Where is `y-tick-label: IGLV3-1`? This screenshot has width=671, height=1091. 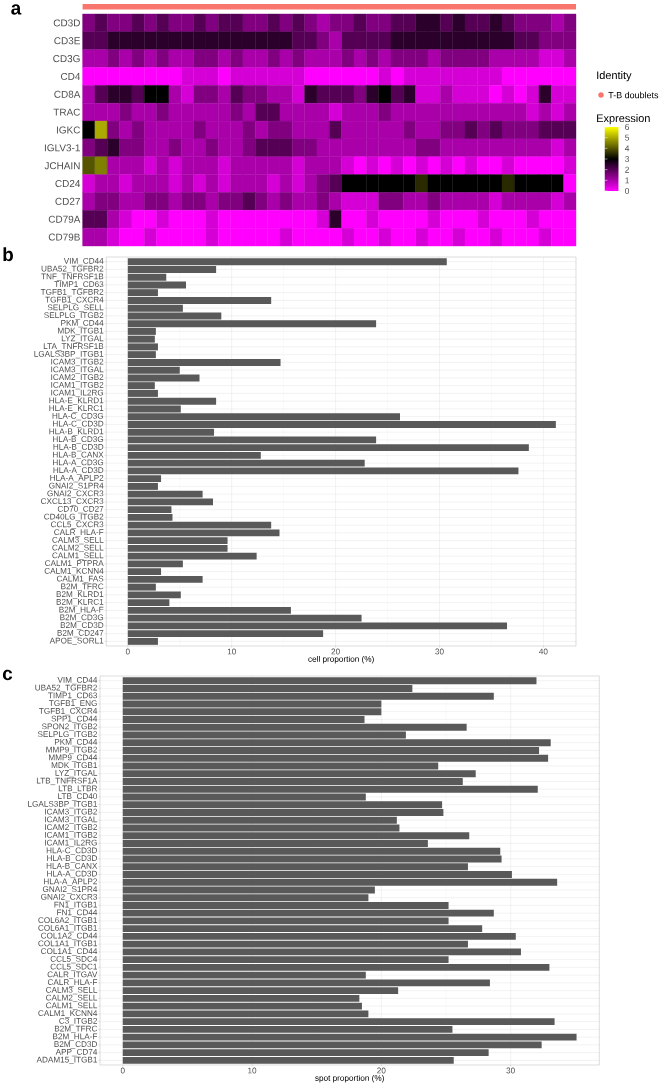 y-tick-label: IGLV3-1 is located at coordinates (62, 148).